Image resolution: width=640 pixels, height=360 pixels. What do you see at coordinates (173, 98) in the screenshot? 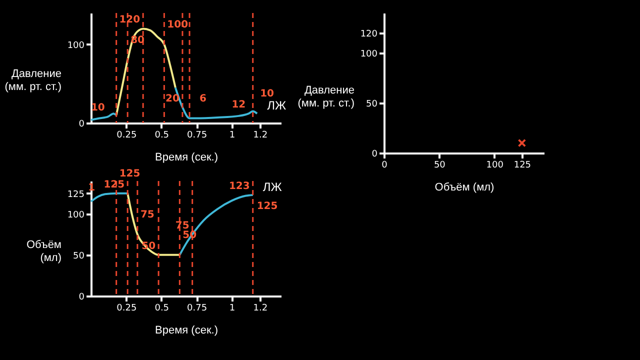
I see `annotation: 20` at bounding box center [173, 98].